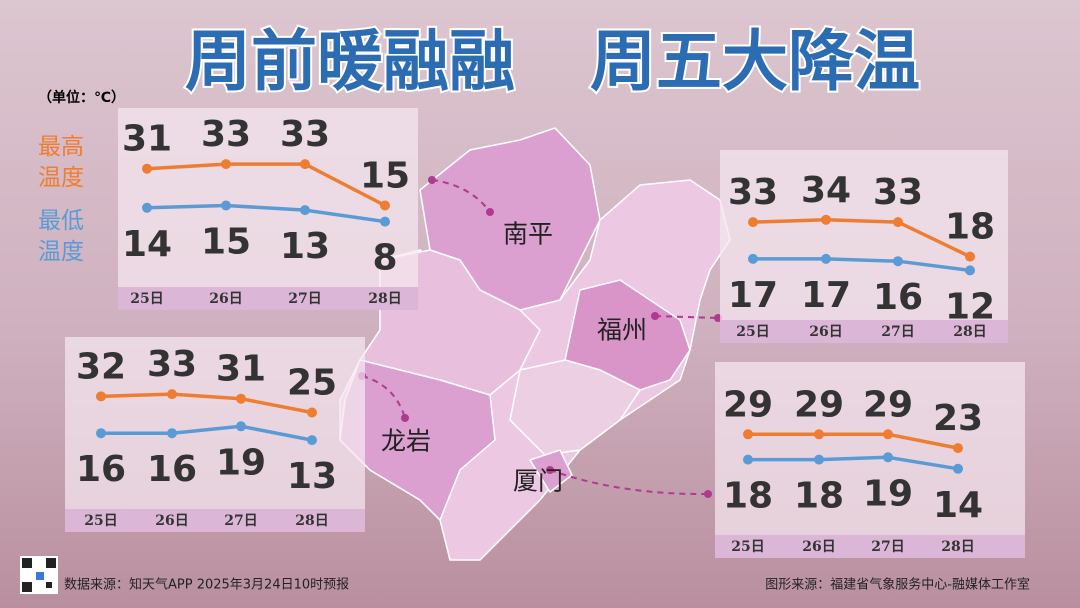 Image resolution: width=1080 pixels, height=608 pixels. I want to click on value-label: 25, so click(312, 383).